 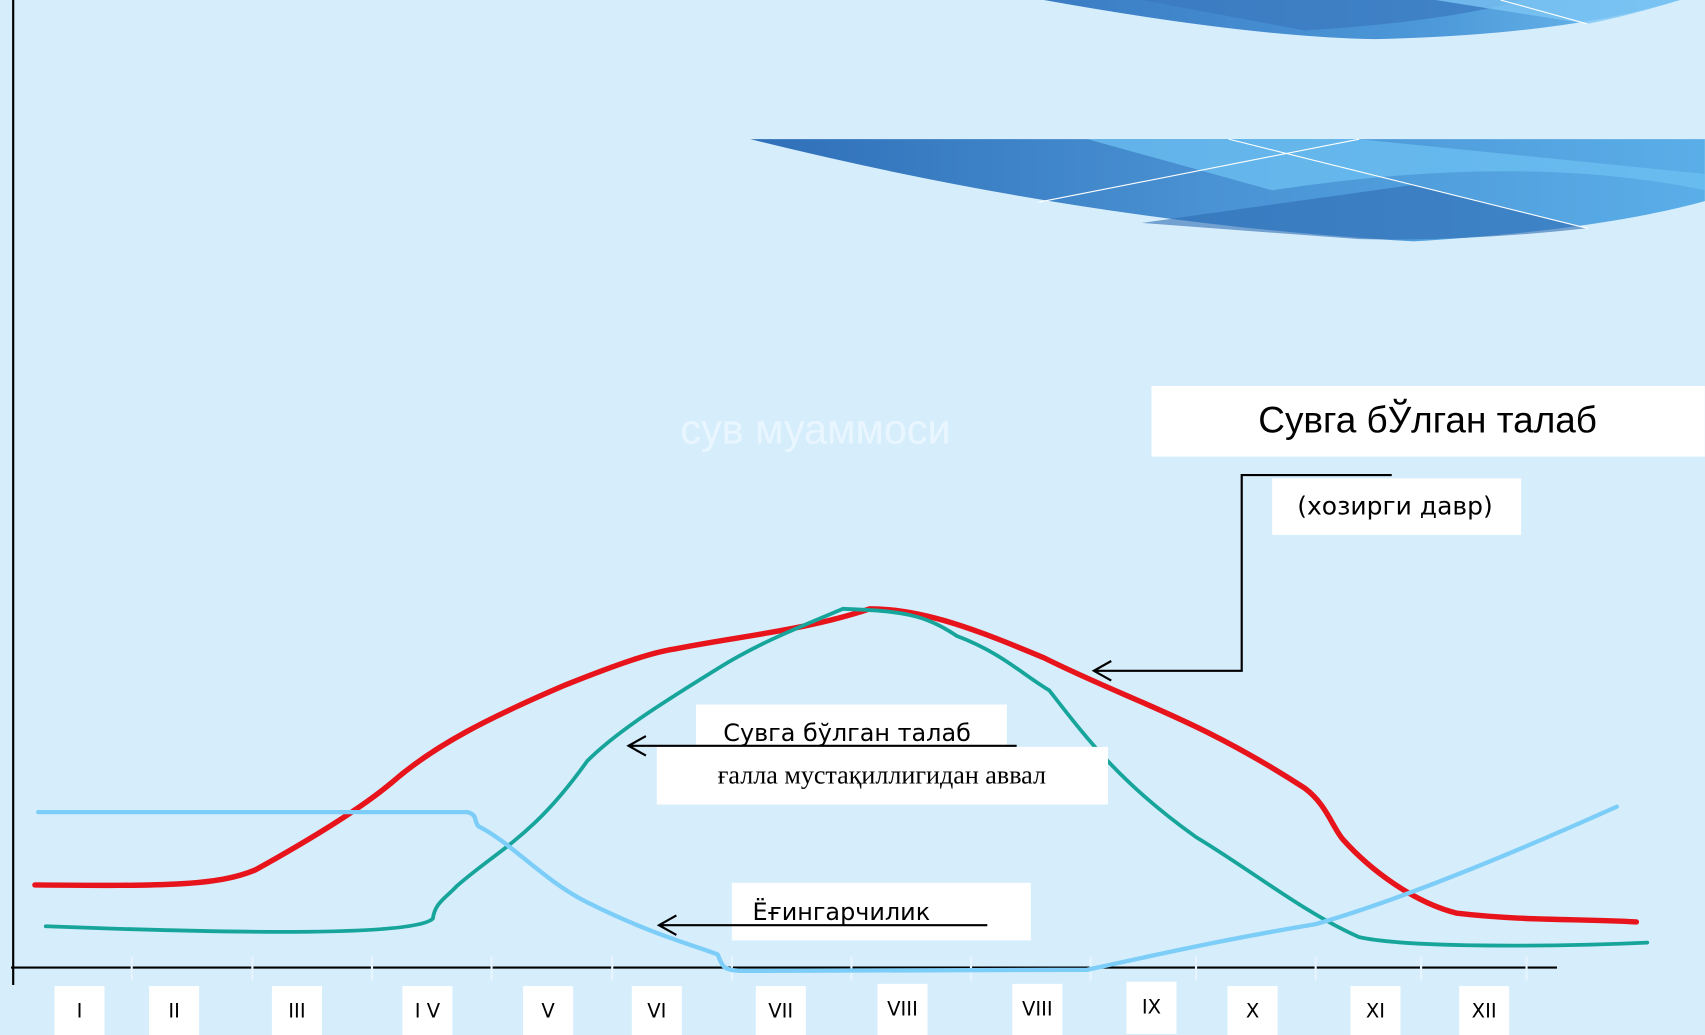 I want to click on month-label: IX, so click(x=1151, y=1006).